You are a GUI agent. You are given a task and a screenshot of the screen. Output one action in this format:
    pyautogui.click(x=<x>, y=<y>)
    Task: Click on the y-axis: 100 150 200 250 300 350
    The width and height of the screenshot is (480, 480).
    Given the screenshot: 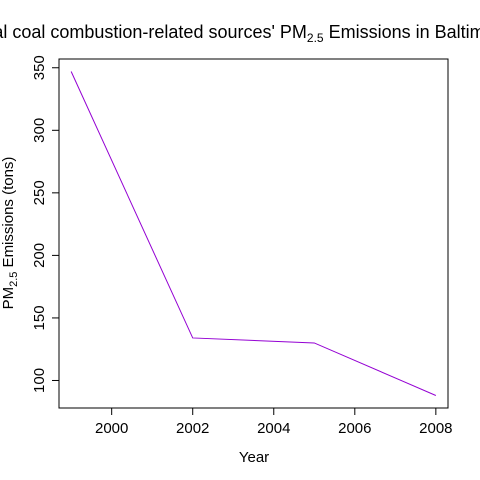 What is the action you would take?
    pyautogui.click(x=45, y=224)
    